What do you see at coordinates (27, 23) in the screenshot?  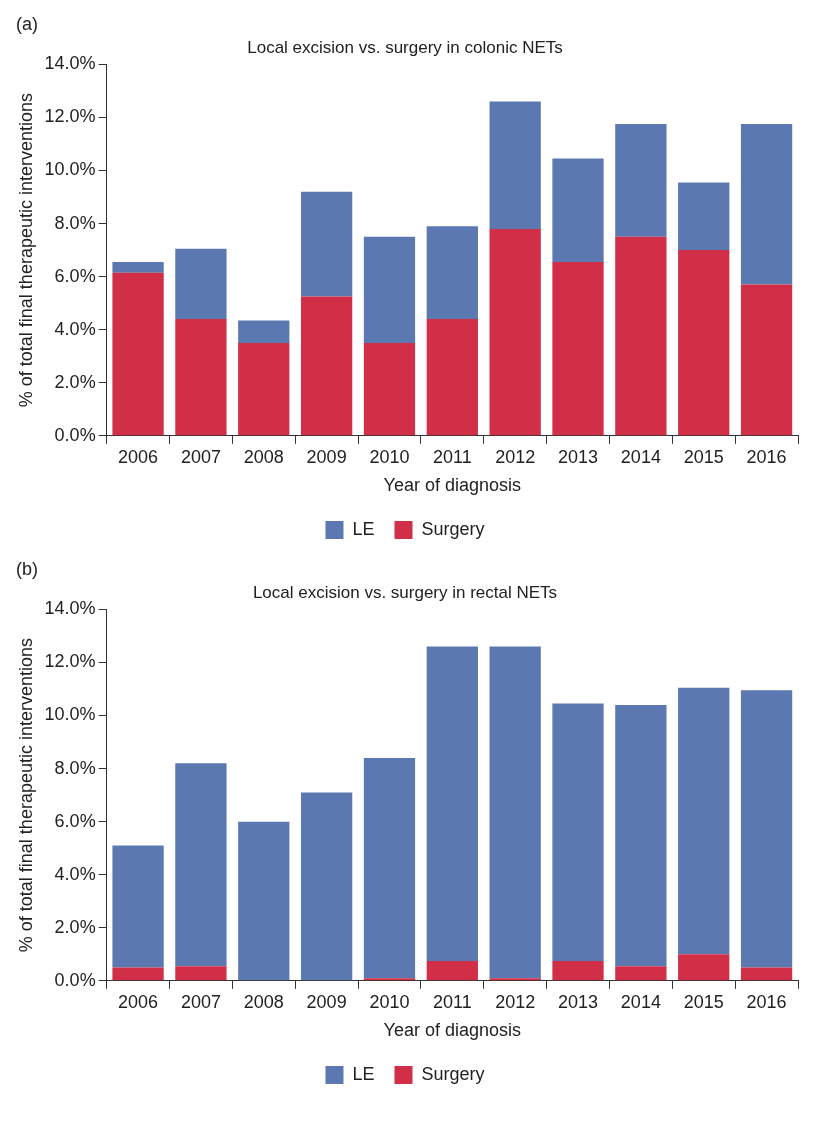 I see `text: (a)` at bounding box center [27, 23].